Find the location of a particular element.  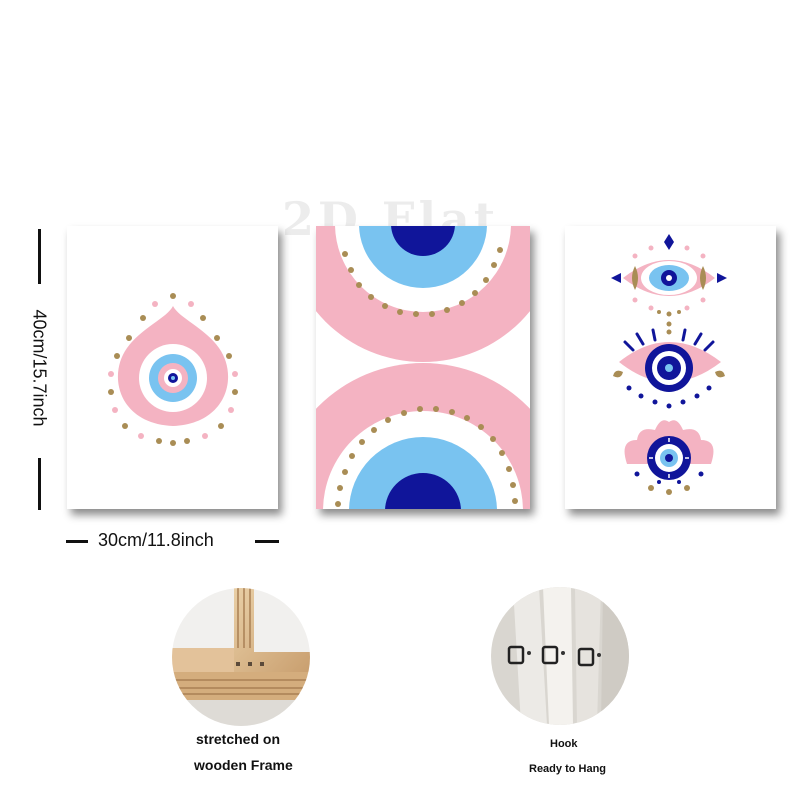

wooden-frame-illustration is located at coordinates (241, 657).